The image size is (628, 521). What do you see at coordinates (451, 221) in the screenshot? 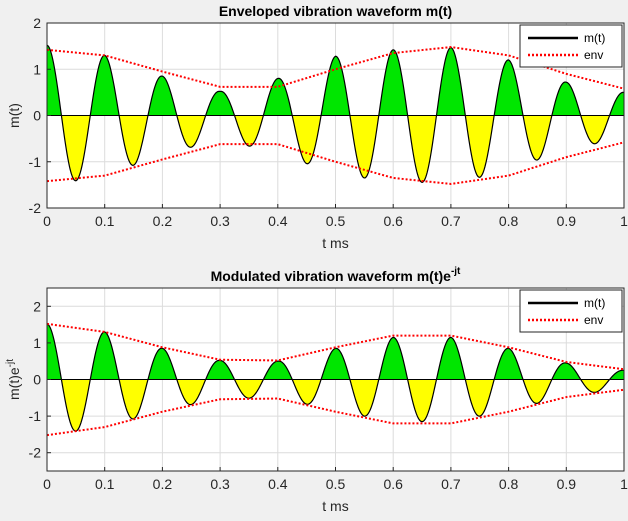
I see `plot1-x-tick-label: 0.7` at bounding box center [451, 221].